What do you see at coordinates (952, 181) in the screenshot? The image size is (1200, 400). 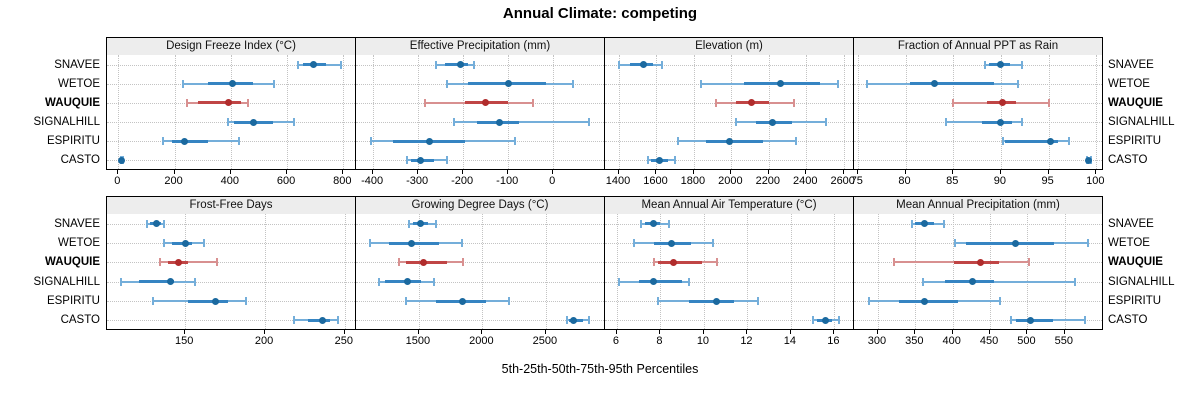 I see `axis-tick-label: 85` at bounding box center [952, 181].